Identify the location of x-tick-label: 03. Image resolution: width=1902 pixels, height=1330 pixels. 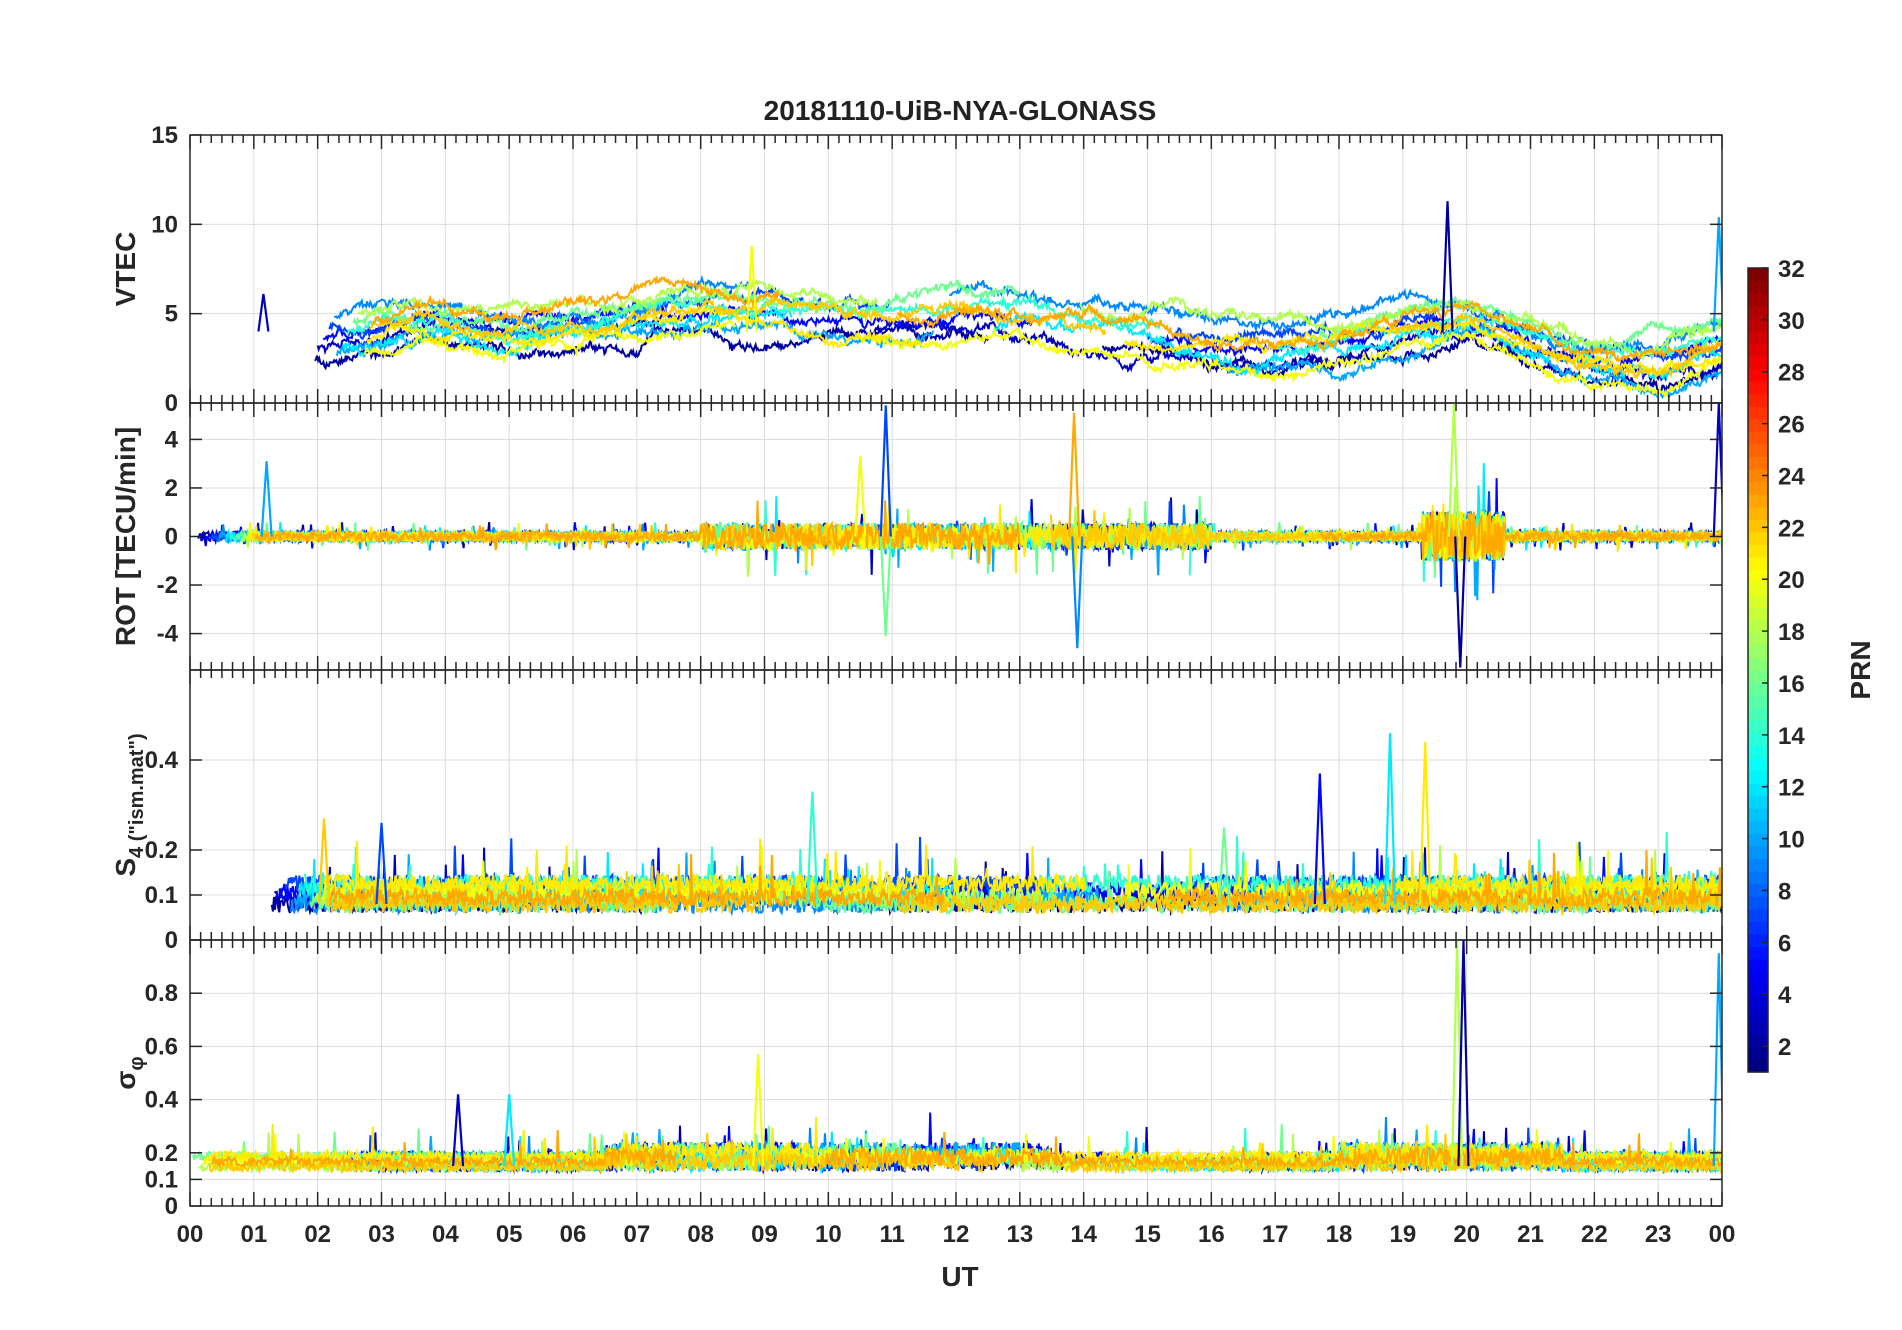
(381, 1234).